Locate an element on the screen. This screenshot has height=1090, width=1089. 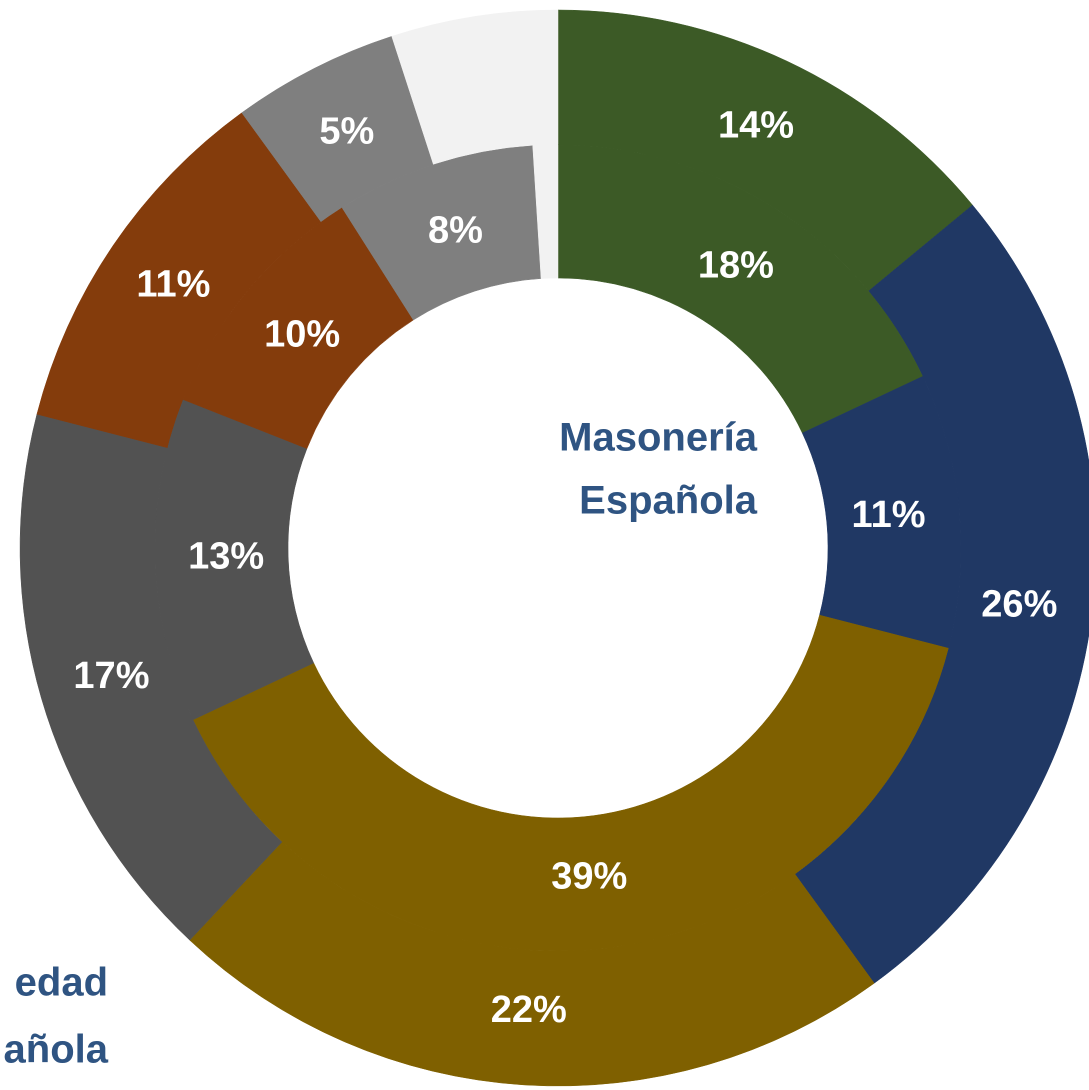
annotation: añola is located at coordinates (56, 1050).